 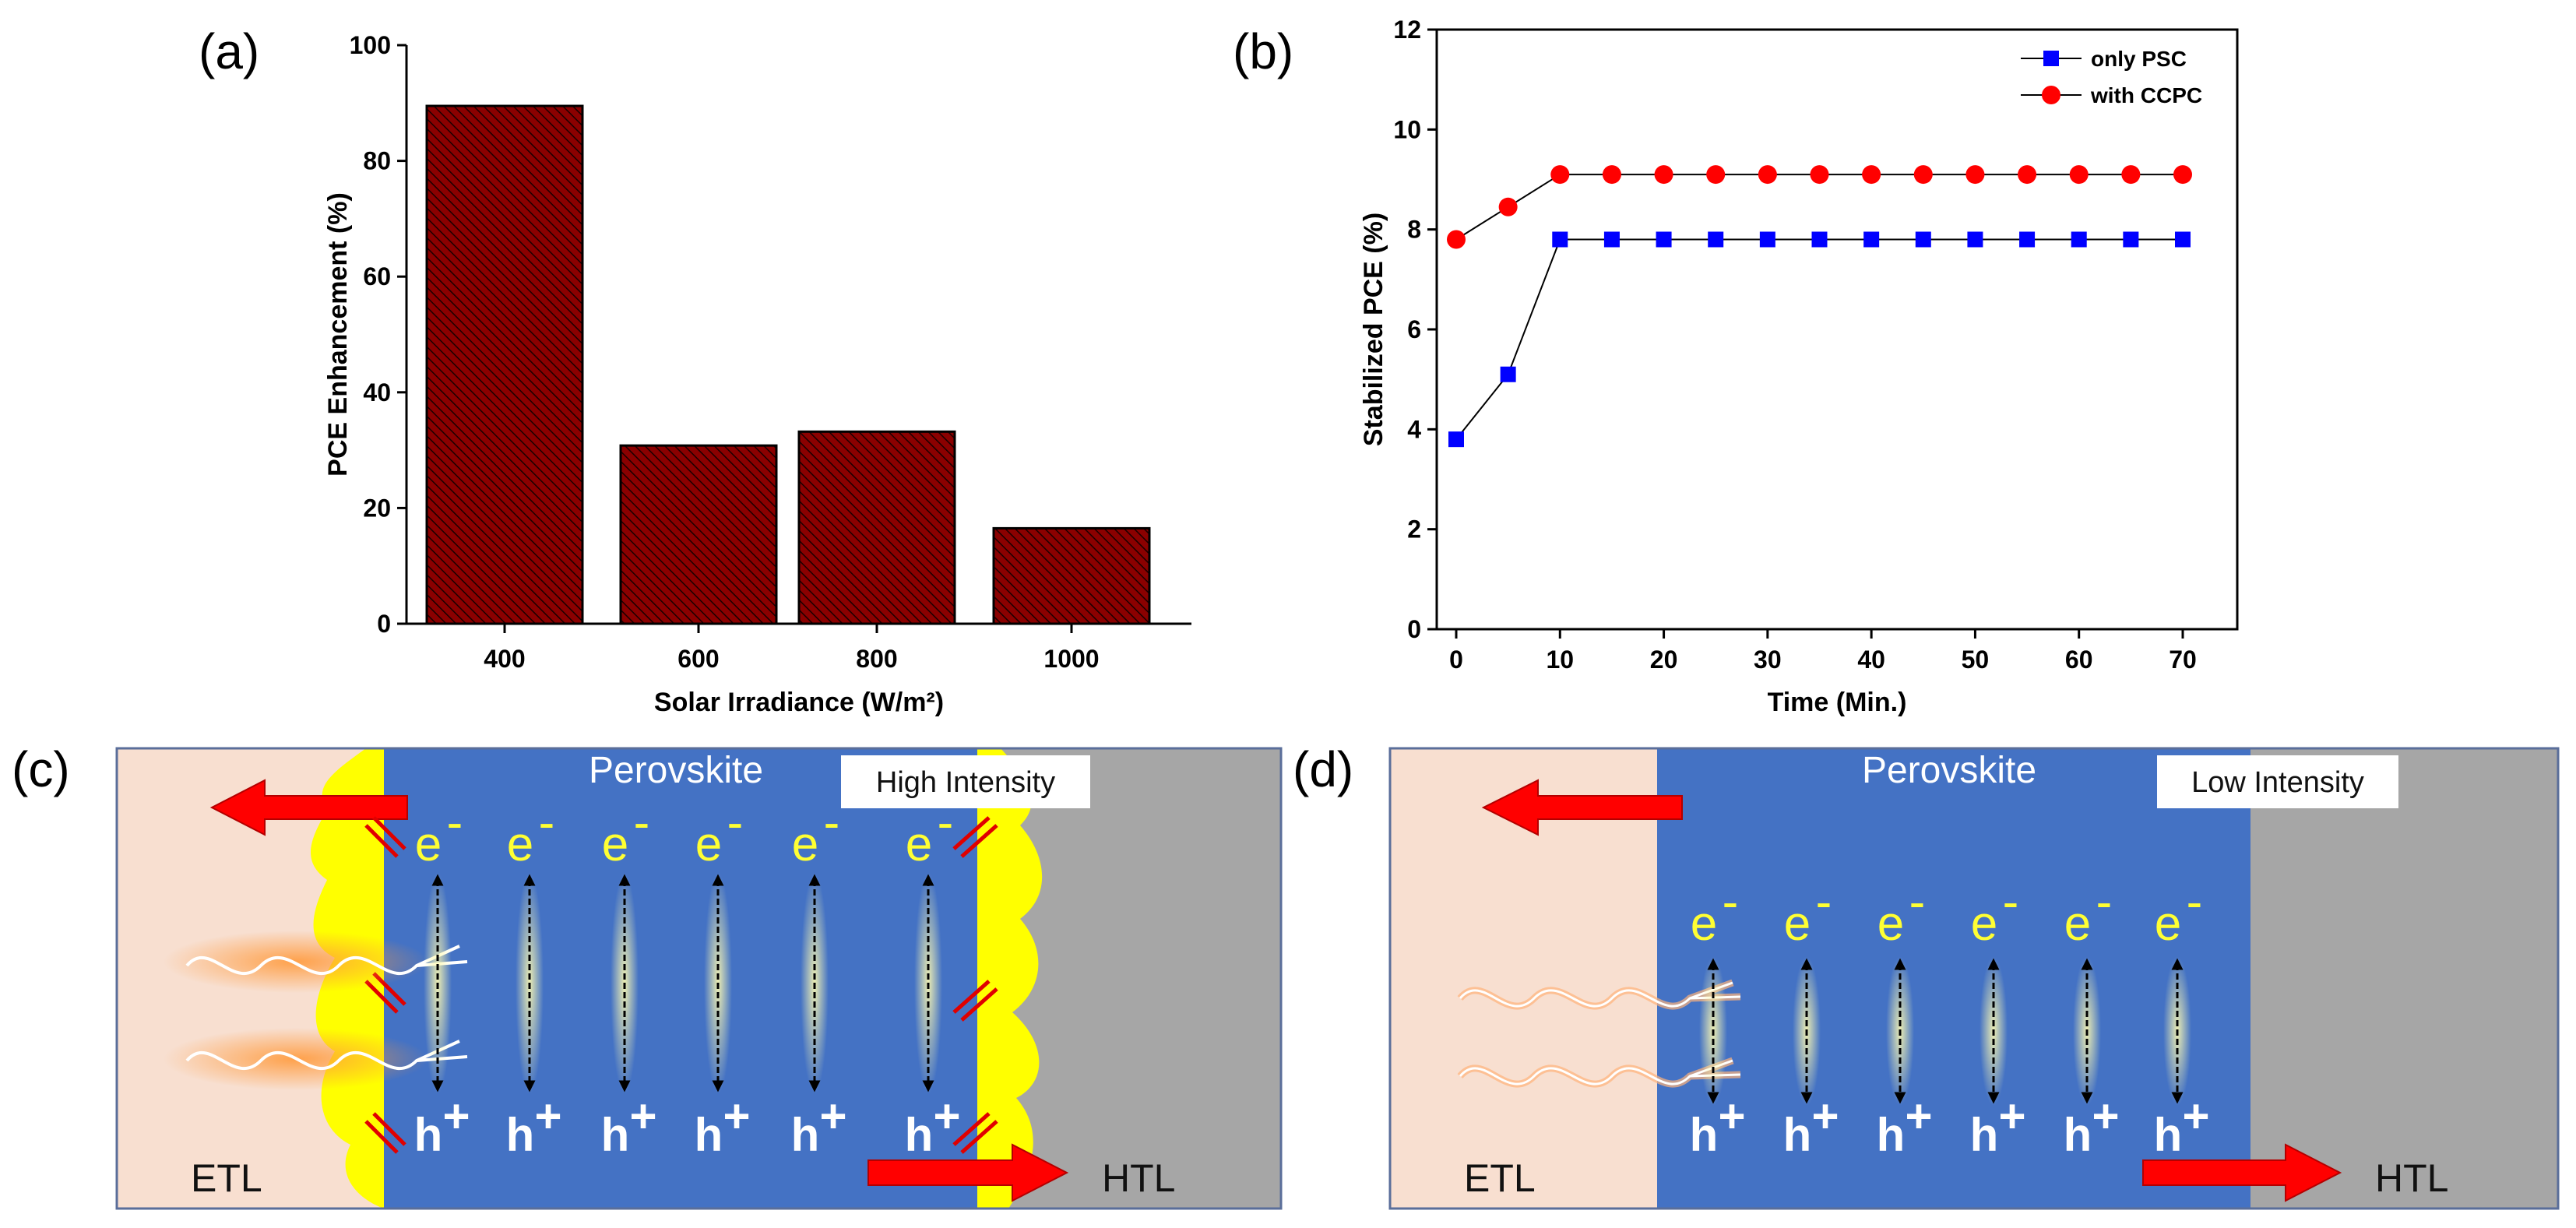 I want to click on y-tick-label: 4, so click(x=1414, y=429).